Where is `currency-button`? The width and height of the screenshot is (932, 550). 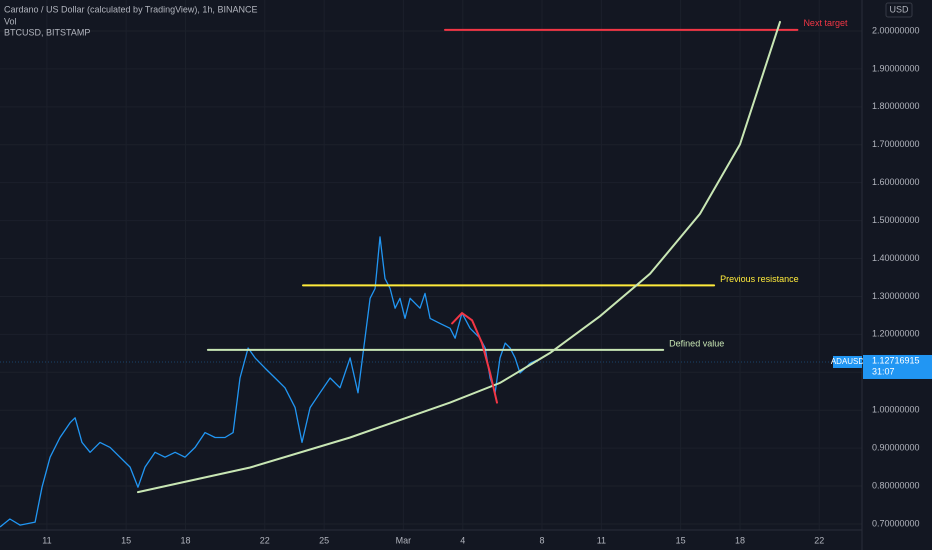 currency-button is located at coordinates (899, 10).